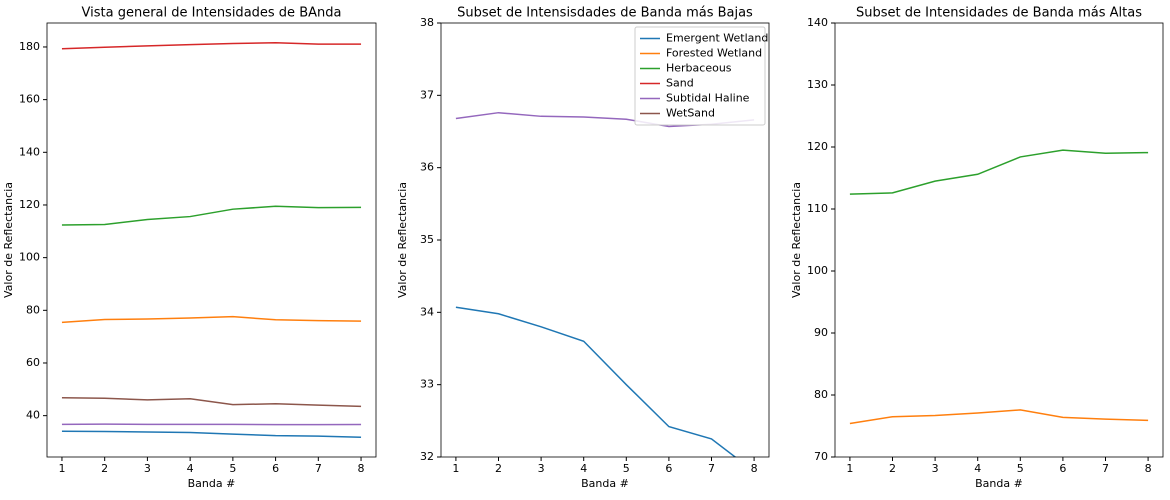  I want to click on y-tick-label: 40, so click(33, 415).